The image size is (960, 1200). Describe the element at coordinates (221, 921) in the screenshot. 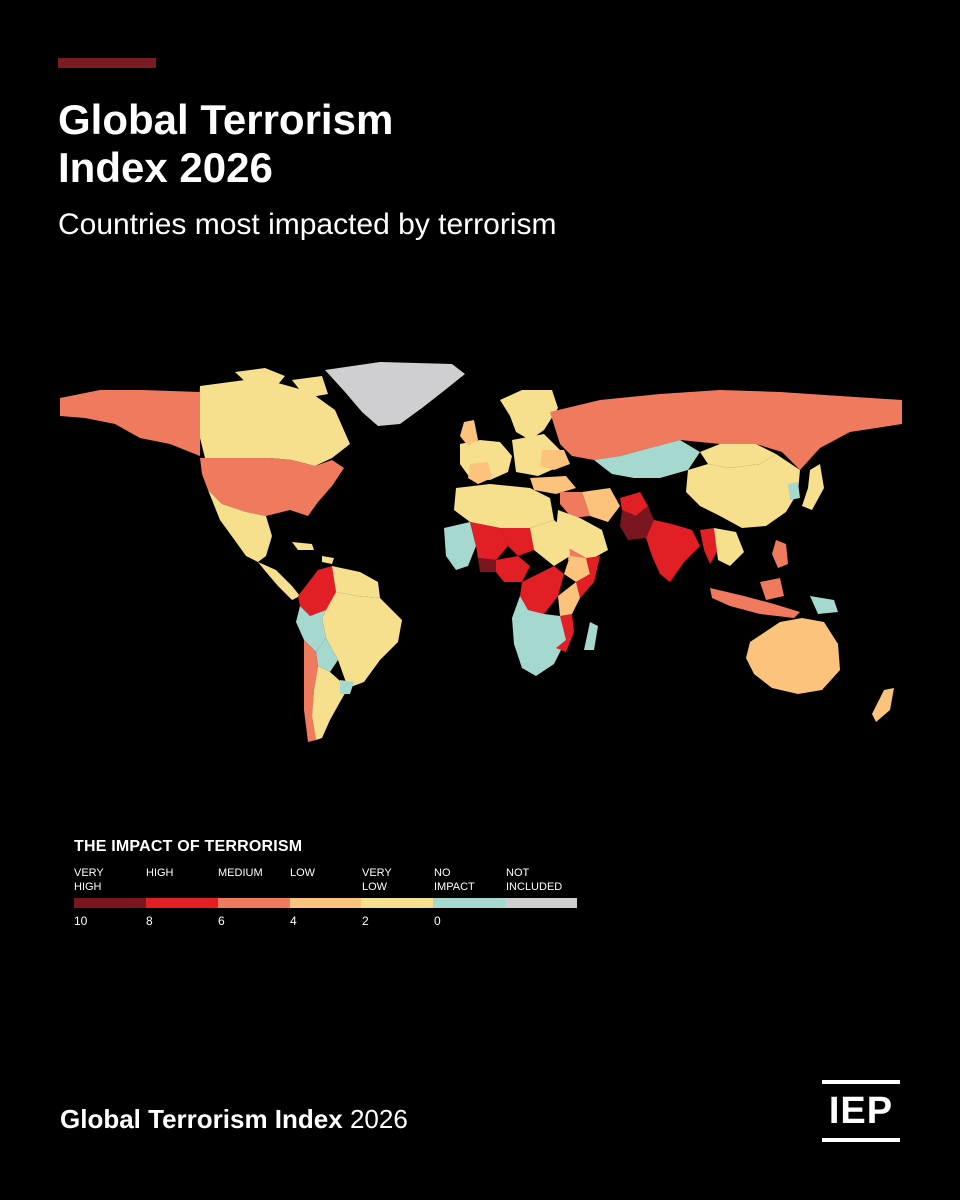

I see `legend-tick-6: 6` at that location.